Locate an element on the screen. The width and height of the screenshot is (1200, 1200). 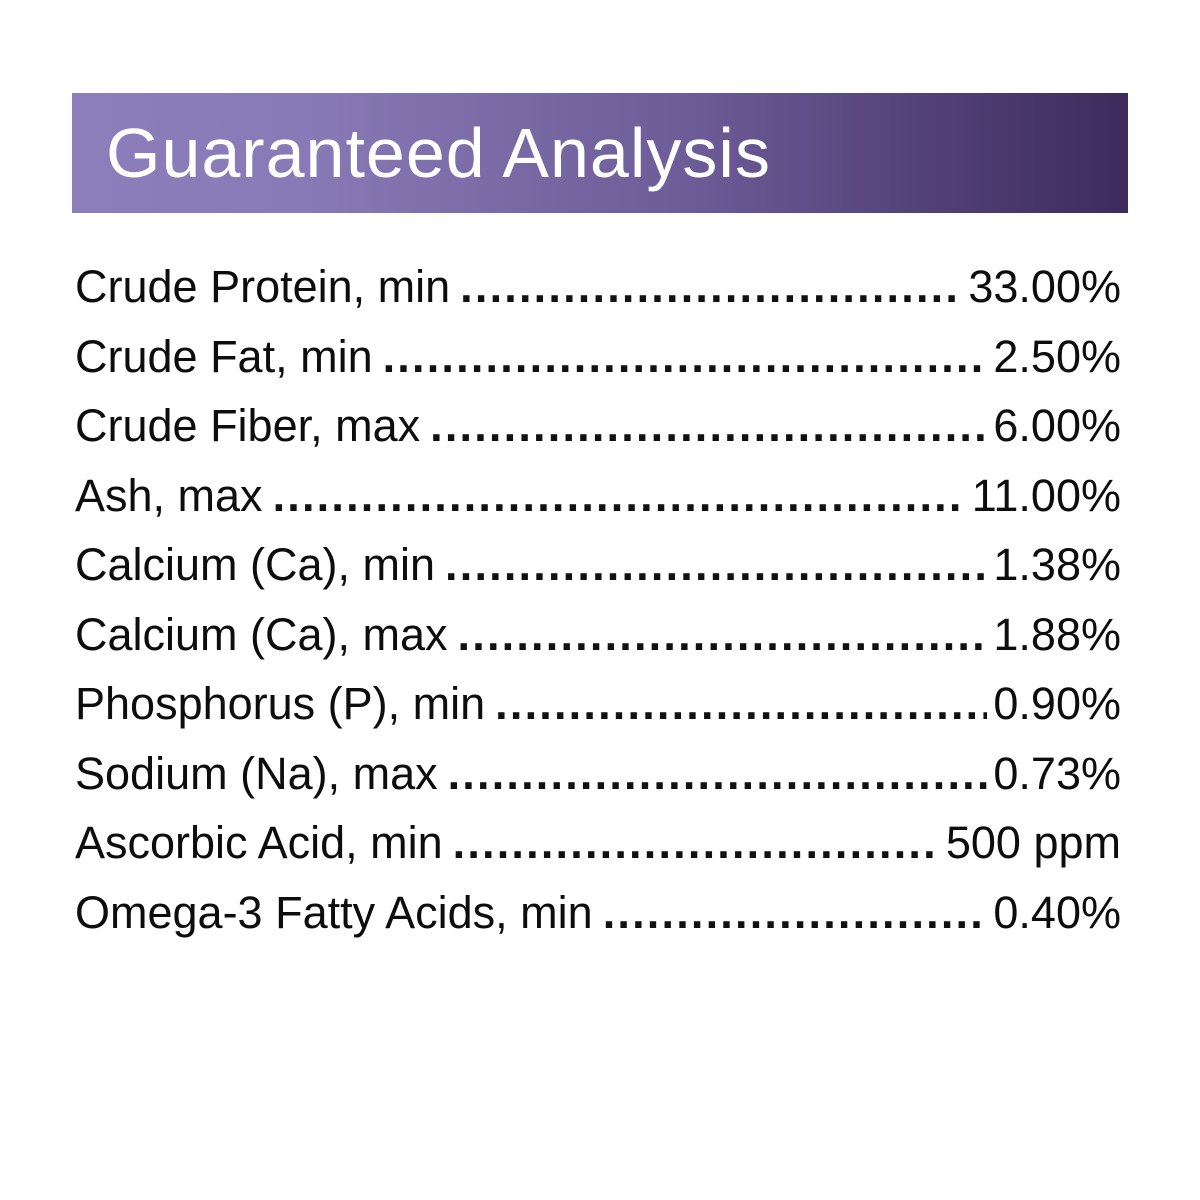
nutrient-label: Ash, max is located at coordinates (169, 495).